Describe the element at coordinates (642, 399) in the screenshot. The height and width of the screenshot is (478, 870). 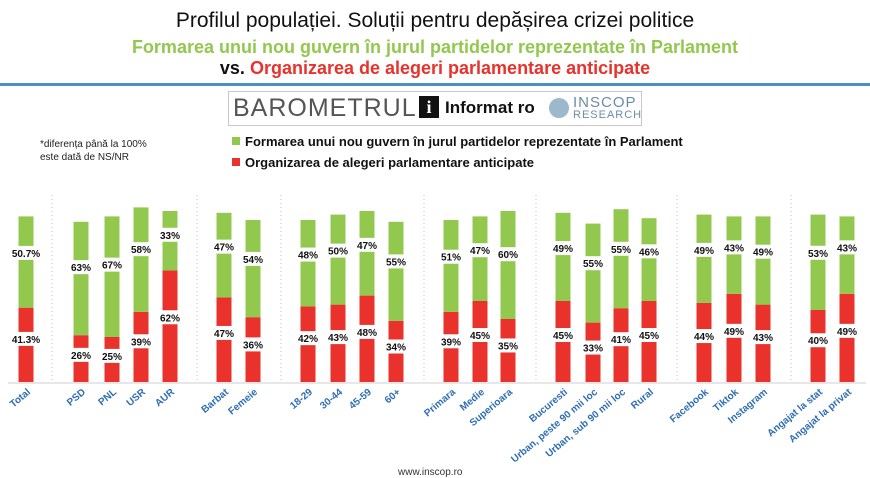
I see `x-tick-label: Rural` at that location.